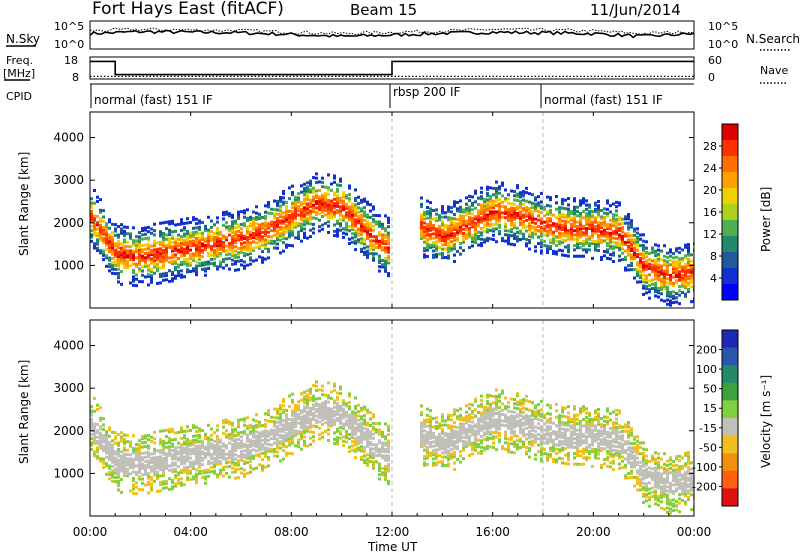 This screenshot has height=554, width=800. What do you see at coordinates (24, 204) in the screenshot?
I see `power-ylabel: Slant Range [km]` at bounding box center [24, 204].